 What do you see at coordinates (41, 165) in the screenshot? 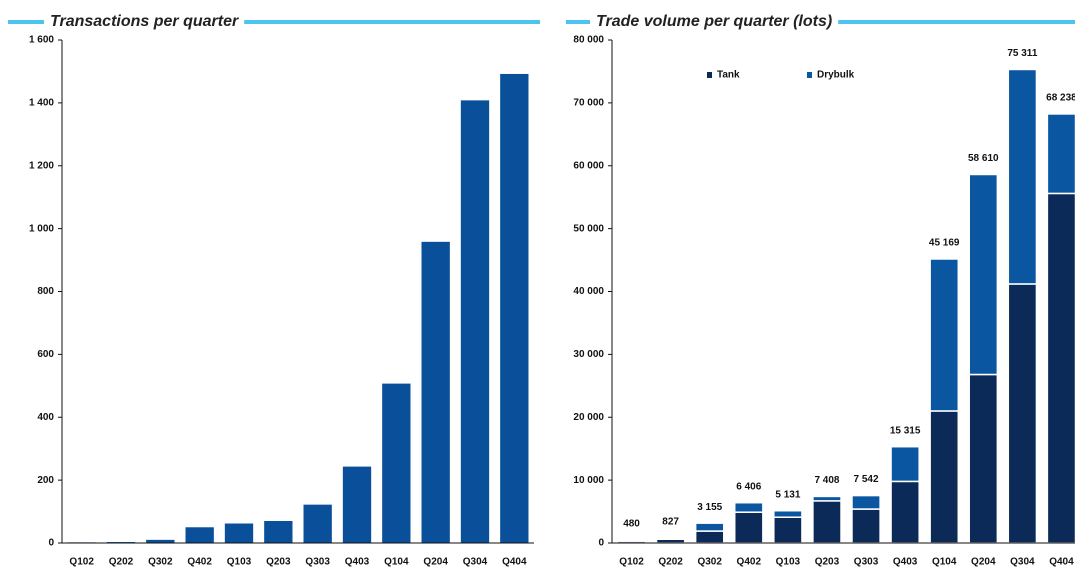
I see `y-tick-label: 1 200` at bounding box center [41, 165].